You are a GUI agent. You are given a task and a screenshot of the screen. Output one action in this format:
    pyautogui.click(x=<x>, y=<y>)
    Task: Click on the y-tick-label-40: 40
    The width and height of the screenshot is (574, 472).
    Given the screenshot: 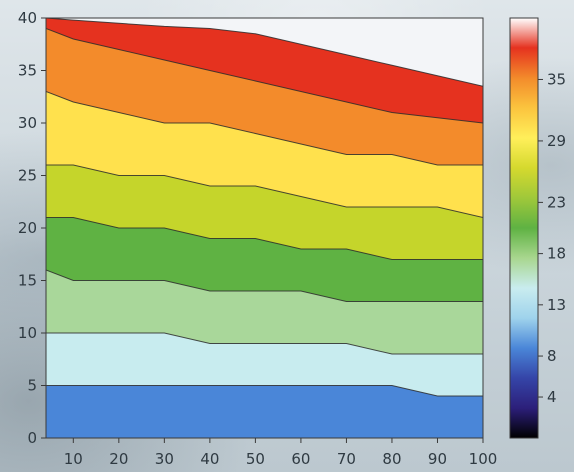 What is the action you would take?
    pyautogui.click(x=27, y=18)
    